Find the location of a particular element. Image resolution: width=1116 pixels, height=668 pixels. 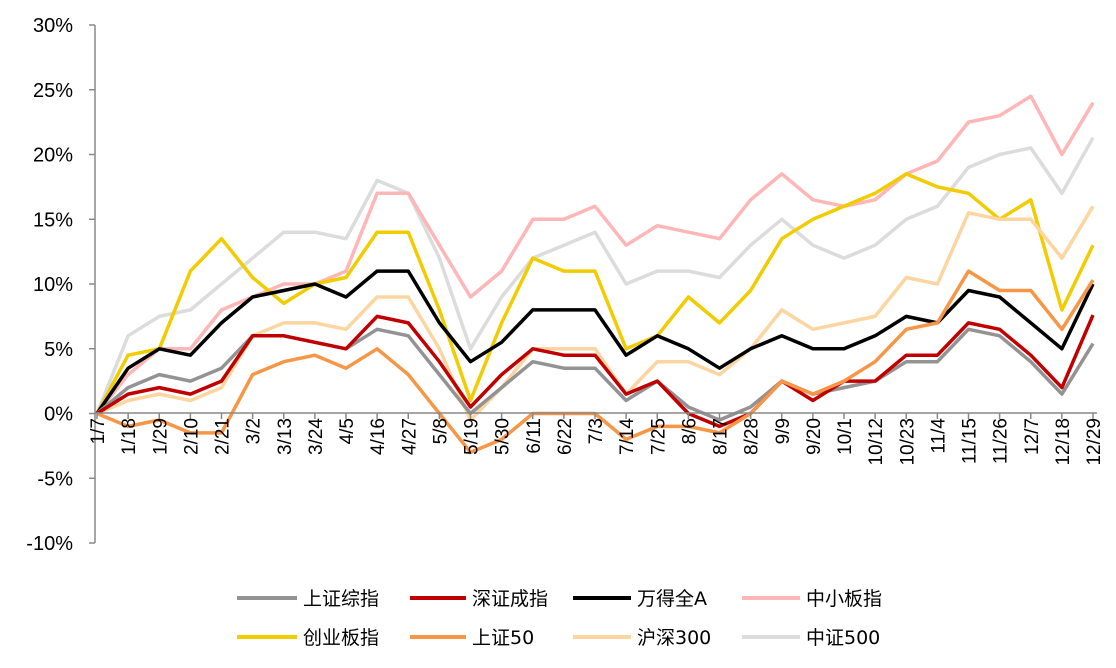

x-tick-label: 6/11 is located at coordinates (534, 436).